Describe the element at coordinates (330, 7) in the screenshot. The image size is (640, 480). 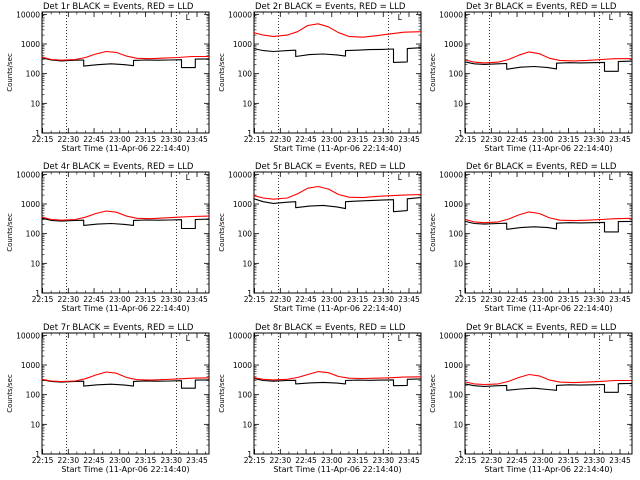
I see `chart-title: Det 2r BLACK = Events, RED = LLD` at that location.